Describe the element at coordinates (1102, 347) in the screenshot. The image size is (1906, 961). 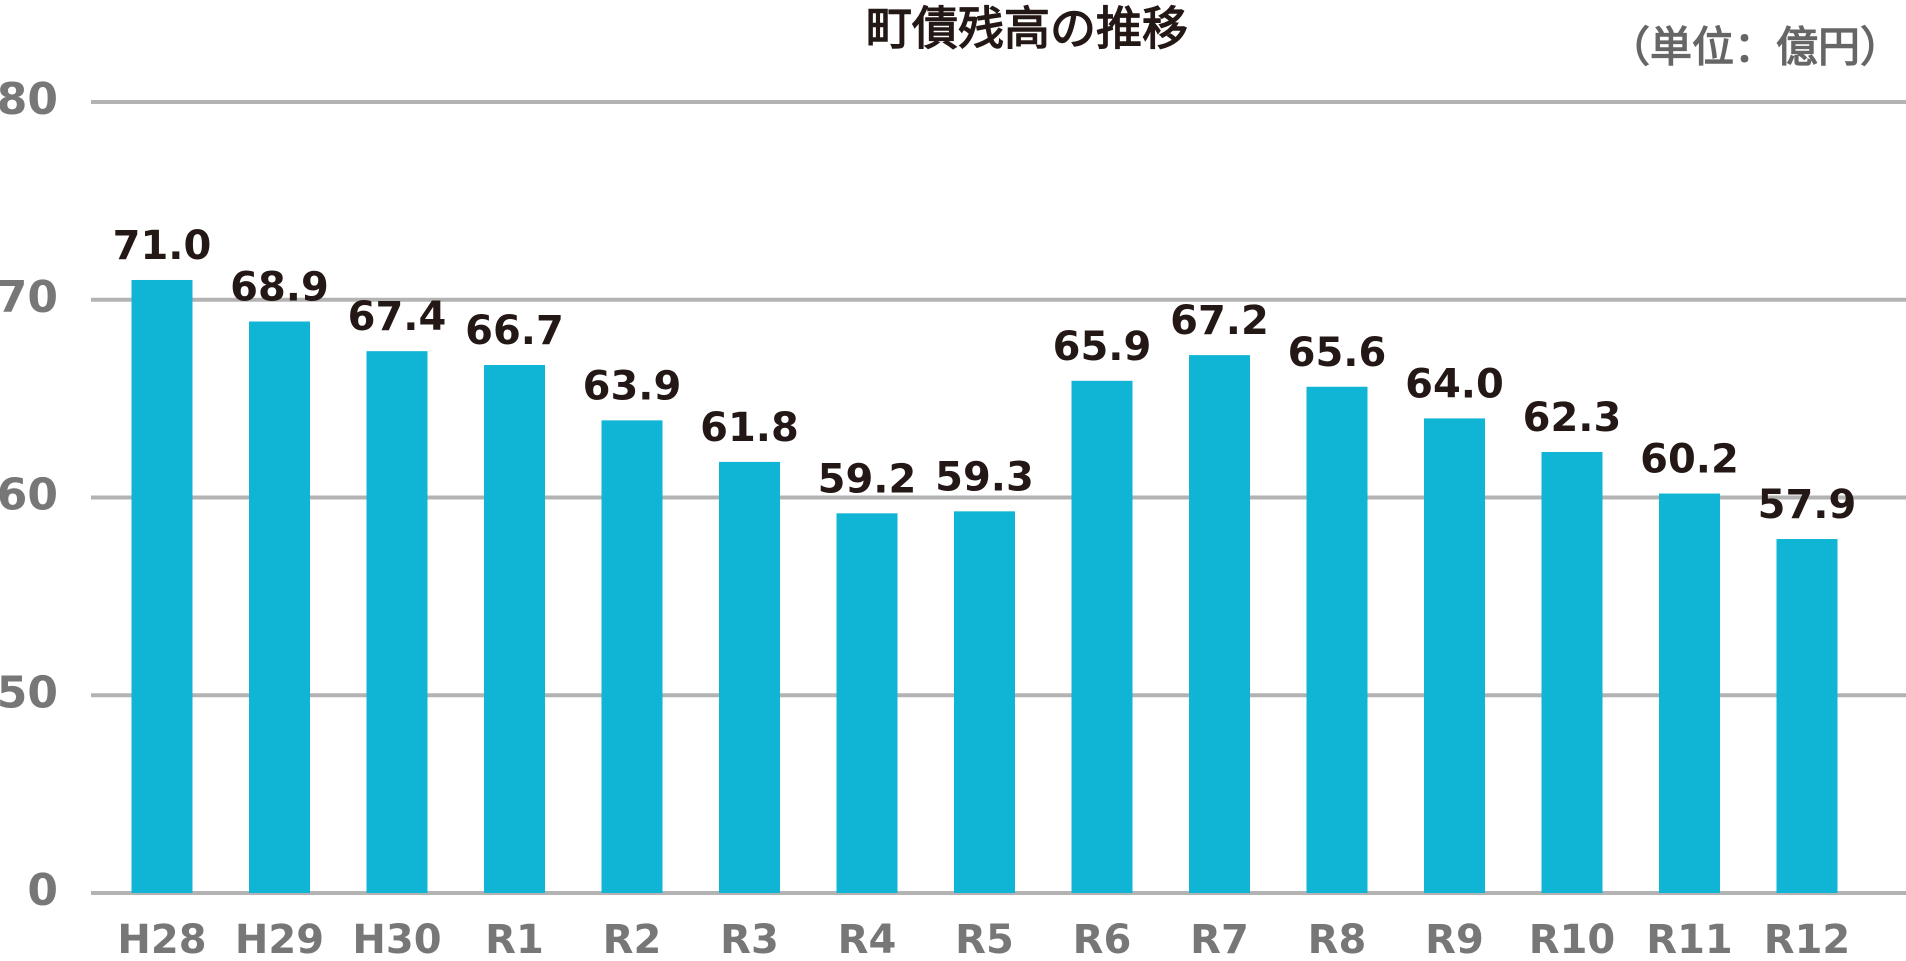
I see `data-label: 65.9` at that location.